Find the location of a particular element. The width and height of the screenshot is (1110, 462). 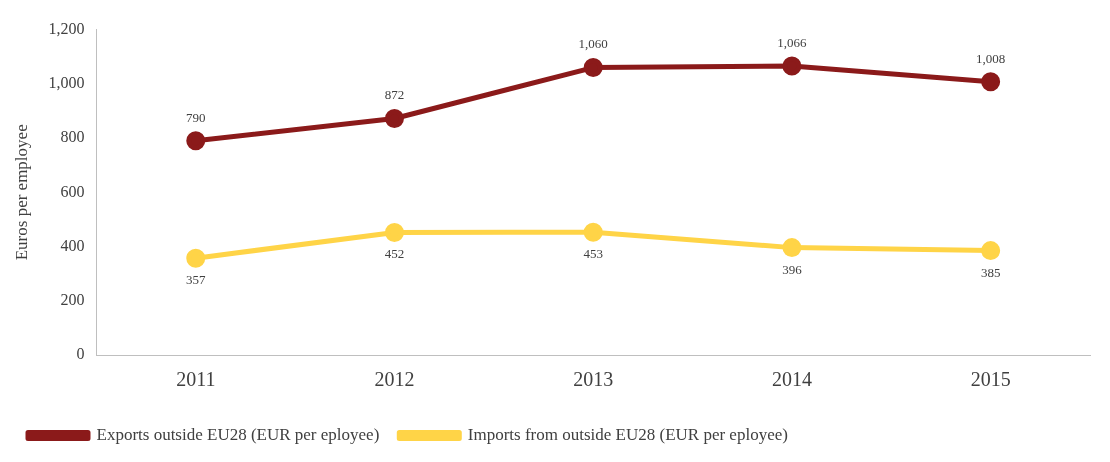

data-label: 357 is located at coordinates (196, 280).